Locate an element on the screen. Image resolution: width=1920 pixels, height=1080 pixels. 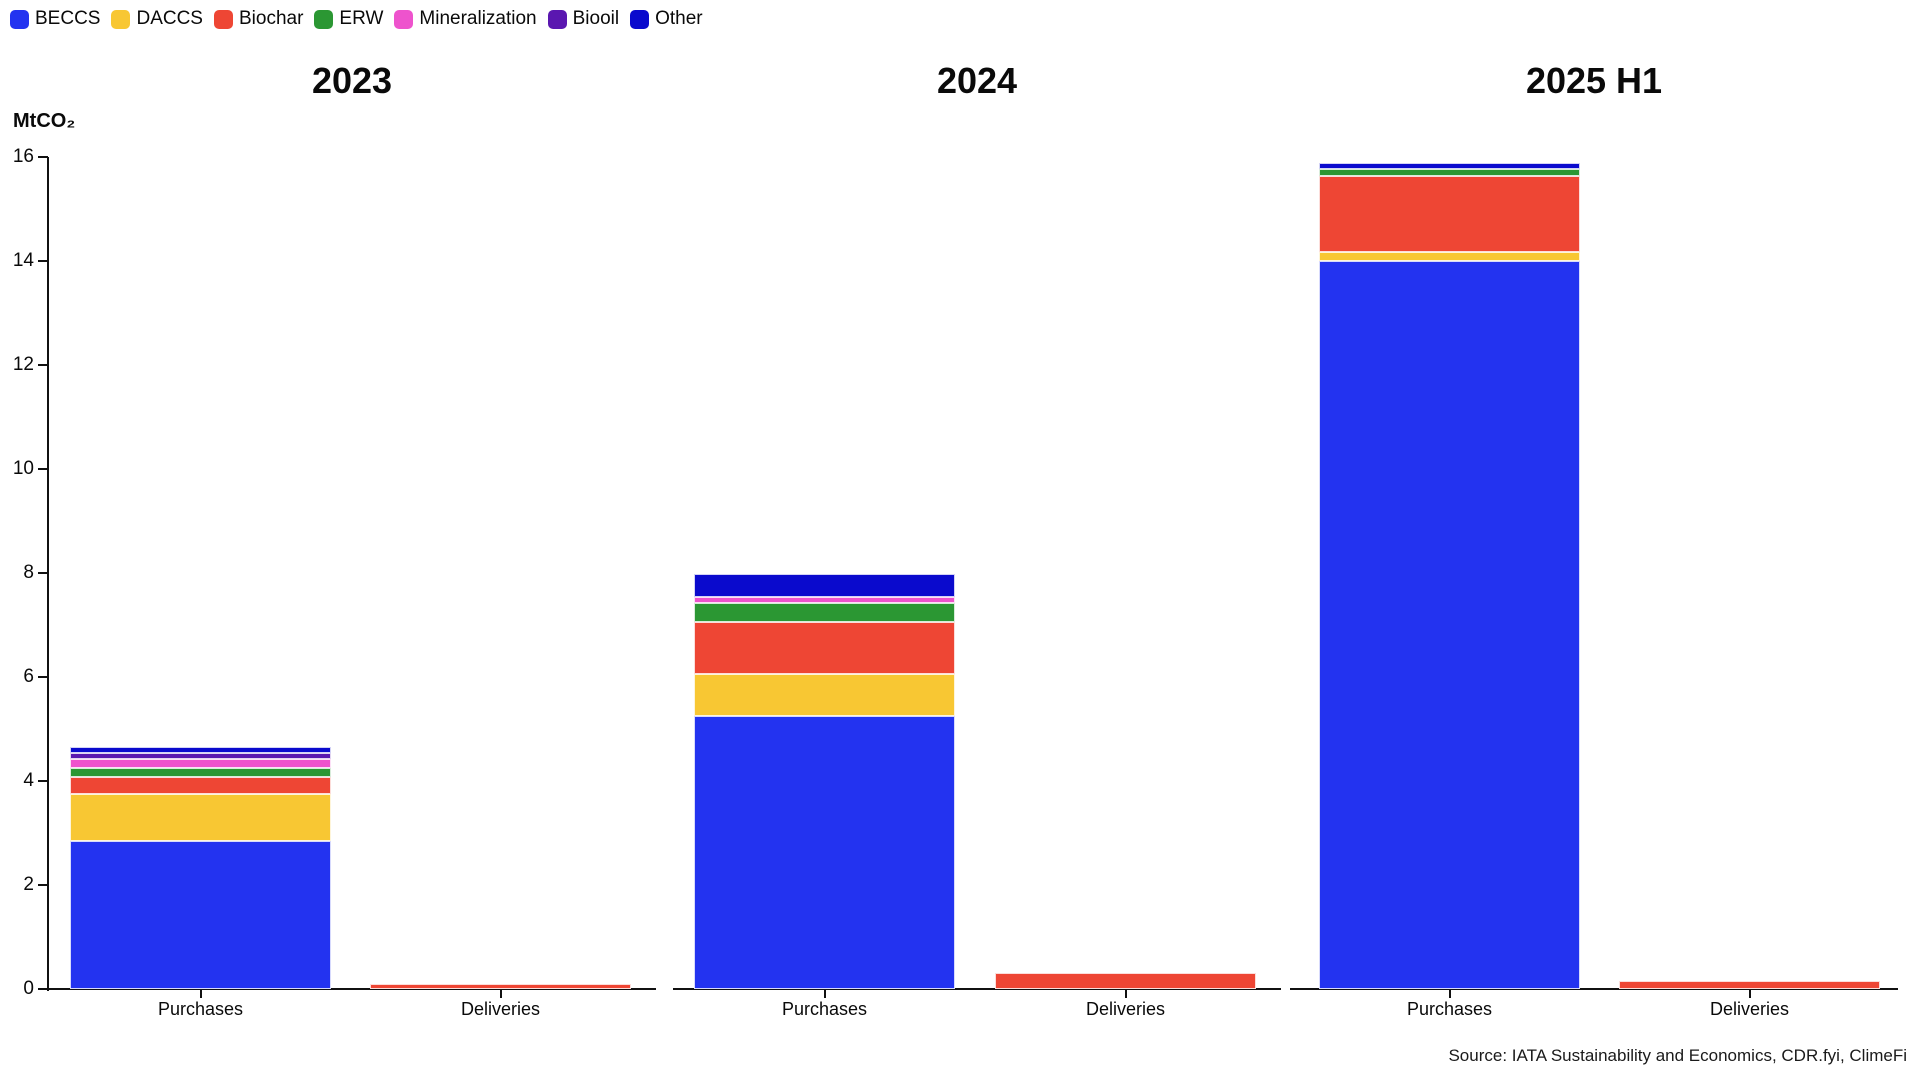
legend-item-biooil: Biooil is located at coordinates (583, 19).